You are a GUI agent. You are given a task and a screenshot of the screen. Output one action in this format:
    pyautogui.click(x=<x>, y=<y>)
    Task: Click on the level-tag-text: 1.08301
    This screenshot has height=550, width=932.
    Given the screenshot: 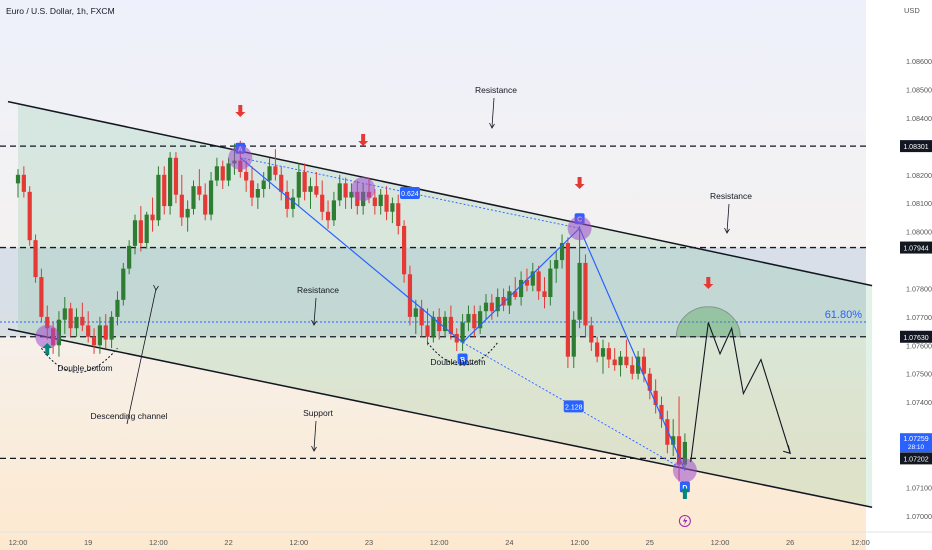 What is the action you would take?
    pyautogui.click(x=915, y=147)
    